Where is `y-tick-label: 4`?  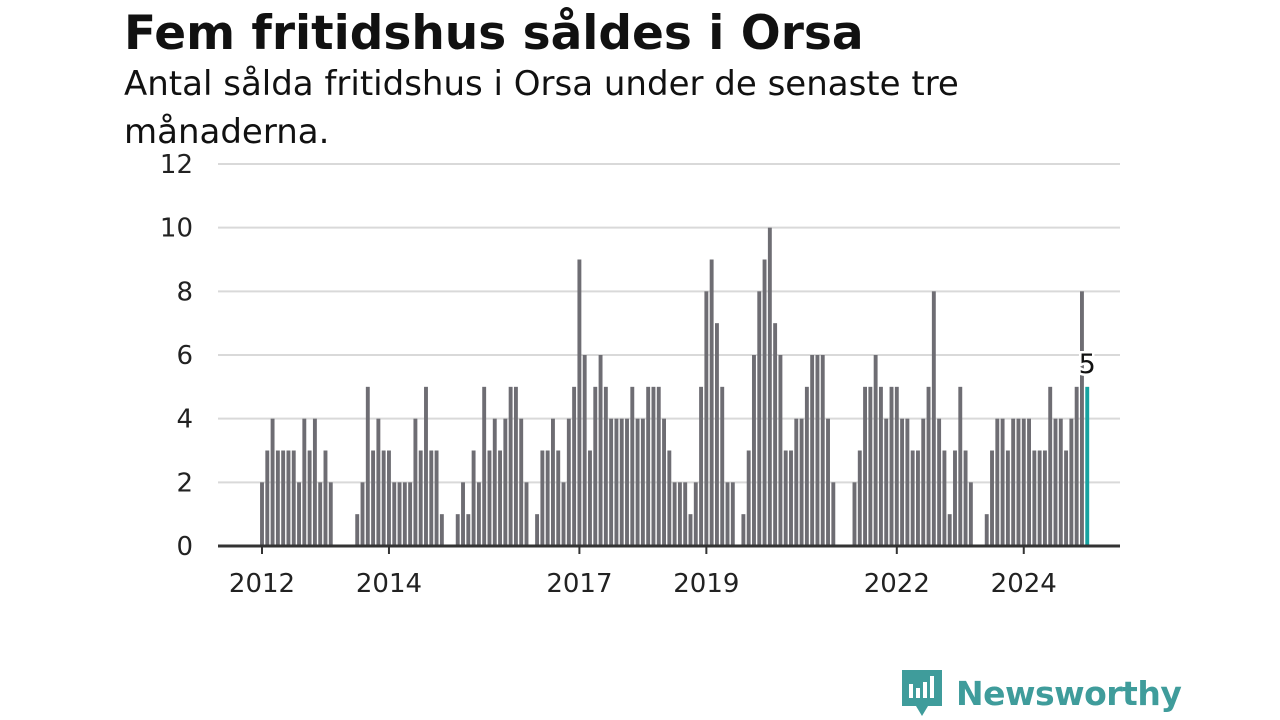 y-tick-label: 4 is located at coordinates (184, 420).